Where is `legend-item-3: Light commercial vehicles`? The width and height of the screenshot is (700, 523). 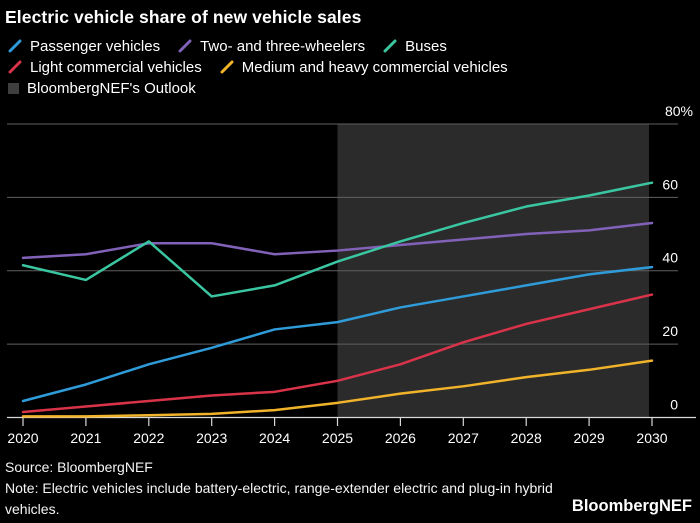
legend-item-3: Light commercial vehicles is located at coordinates (105, 67).